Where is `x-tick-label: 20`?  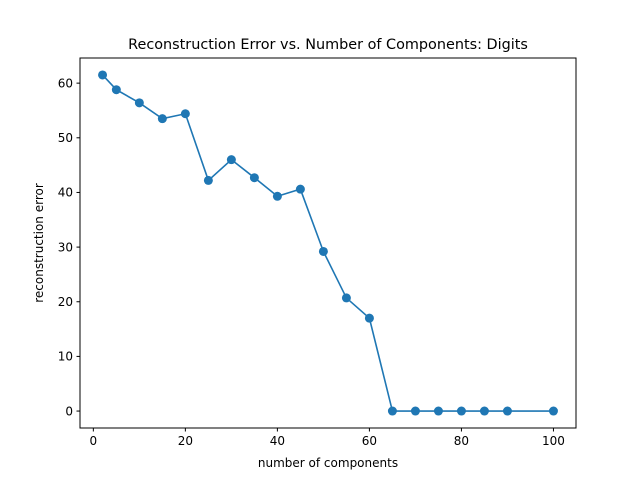 x-tick-label: 20 is located at coordinates (185, 441).